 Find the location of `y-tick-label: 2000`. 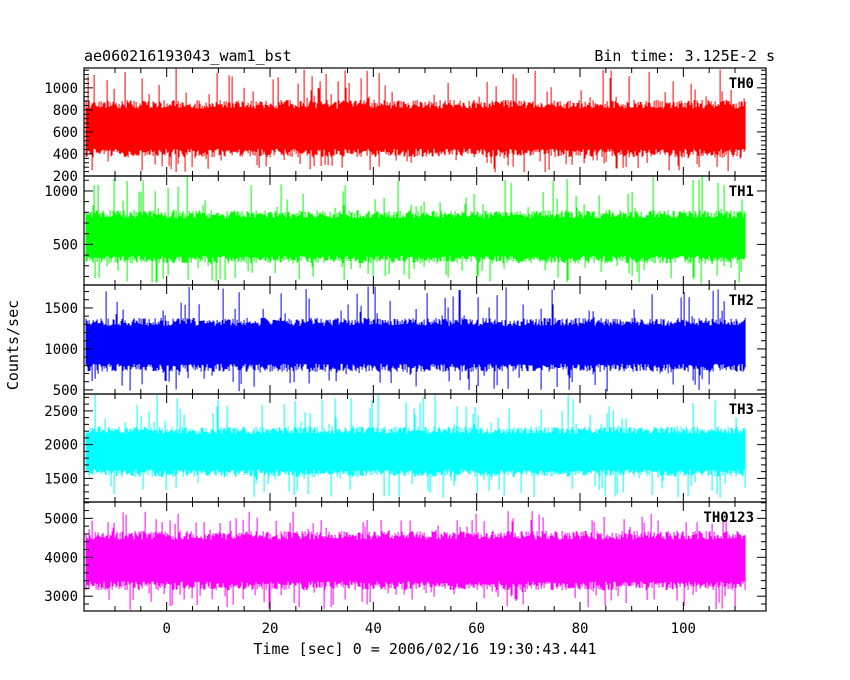

y-tick-label: 2000 is located at coordinates (61, 446).